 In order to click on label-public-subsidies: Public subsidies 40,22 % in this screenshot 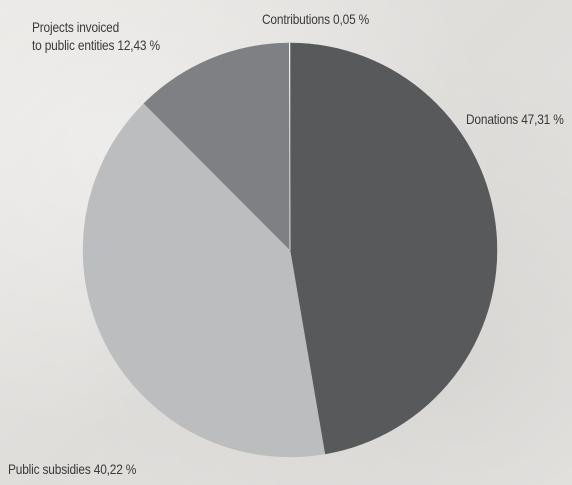, I will do `click(72, 469)`.